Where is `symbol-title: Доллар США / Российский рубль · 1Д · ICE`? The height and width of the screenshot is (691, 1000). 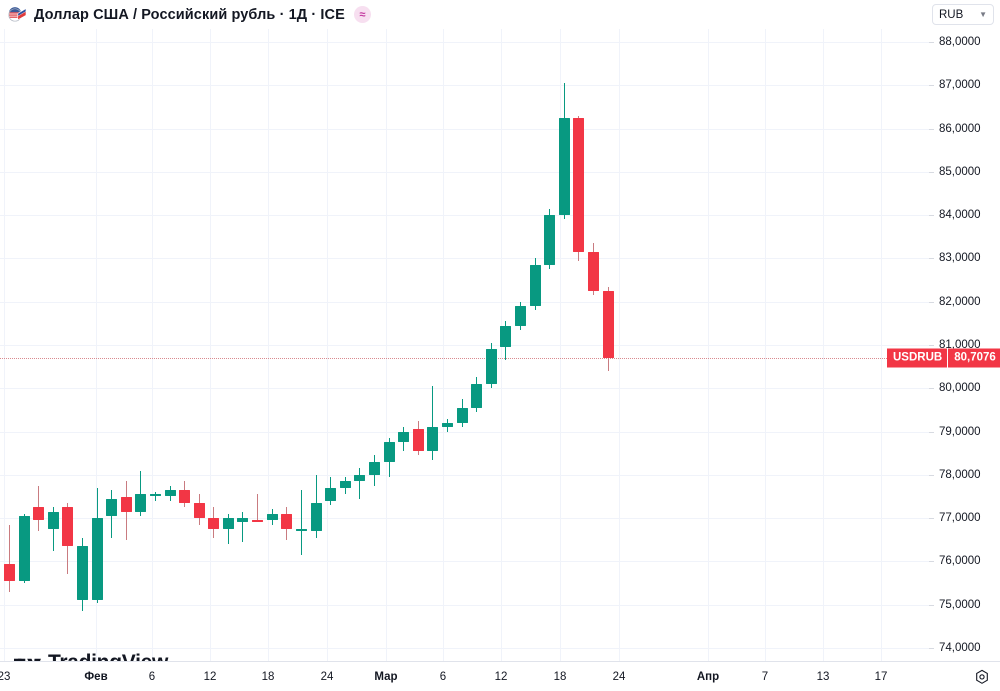
symbol-title: Доллар США / Российский рубль · 1Д · ICE is located at coordinates (189, 14).